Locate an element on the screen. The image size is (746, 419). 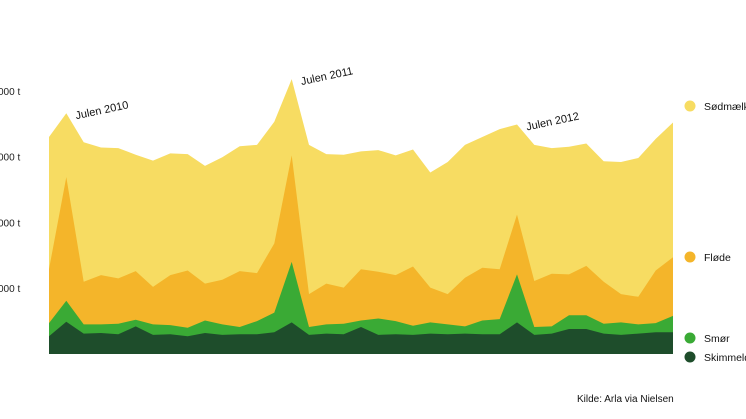
legend-label: Fløde is located at coordinates (717, 258).